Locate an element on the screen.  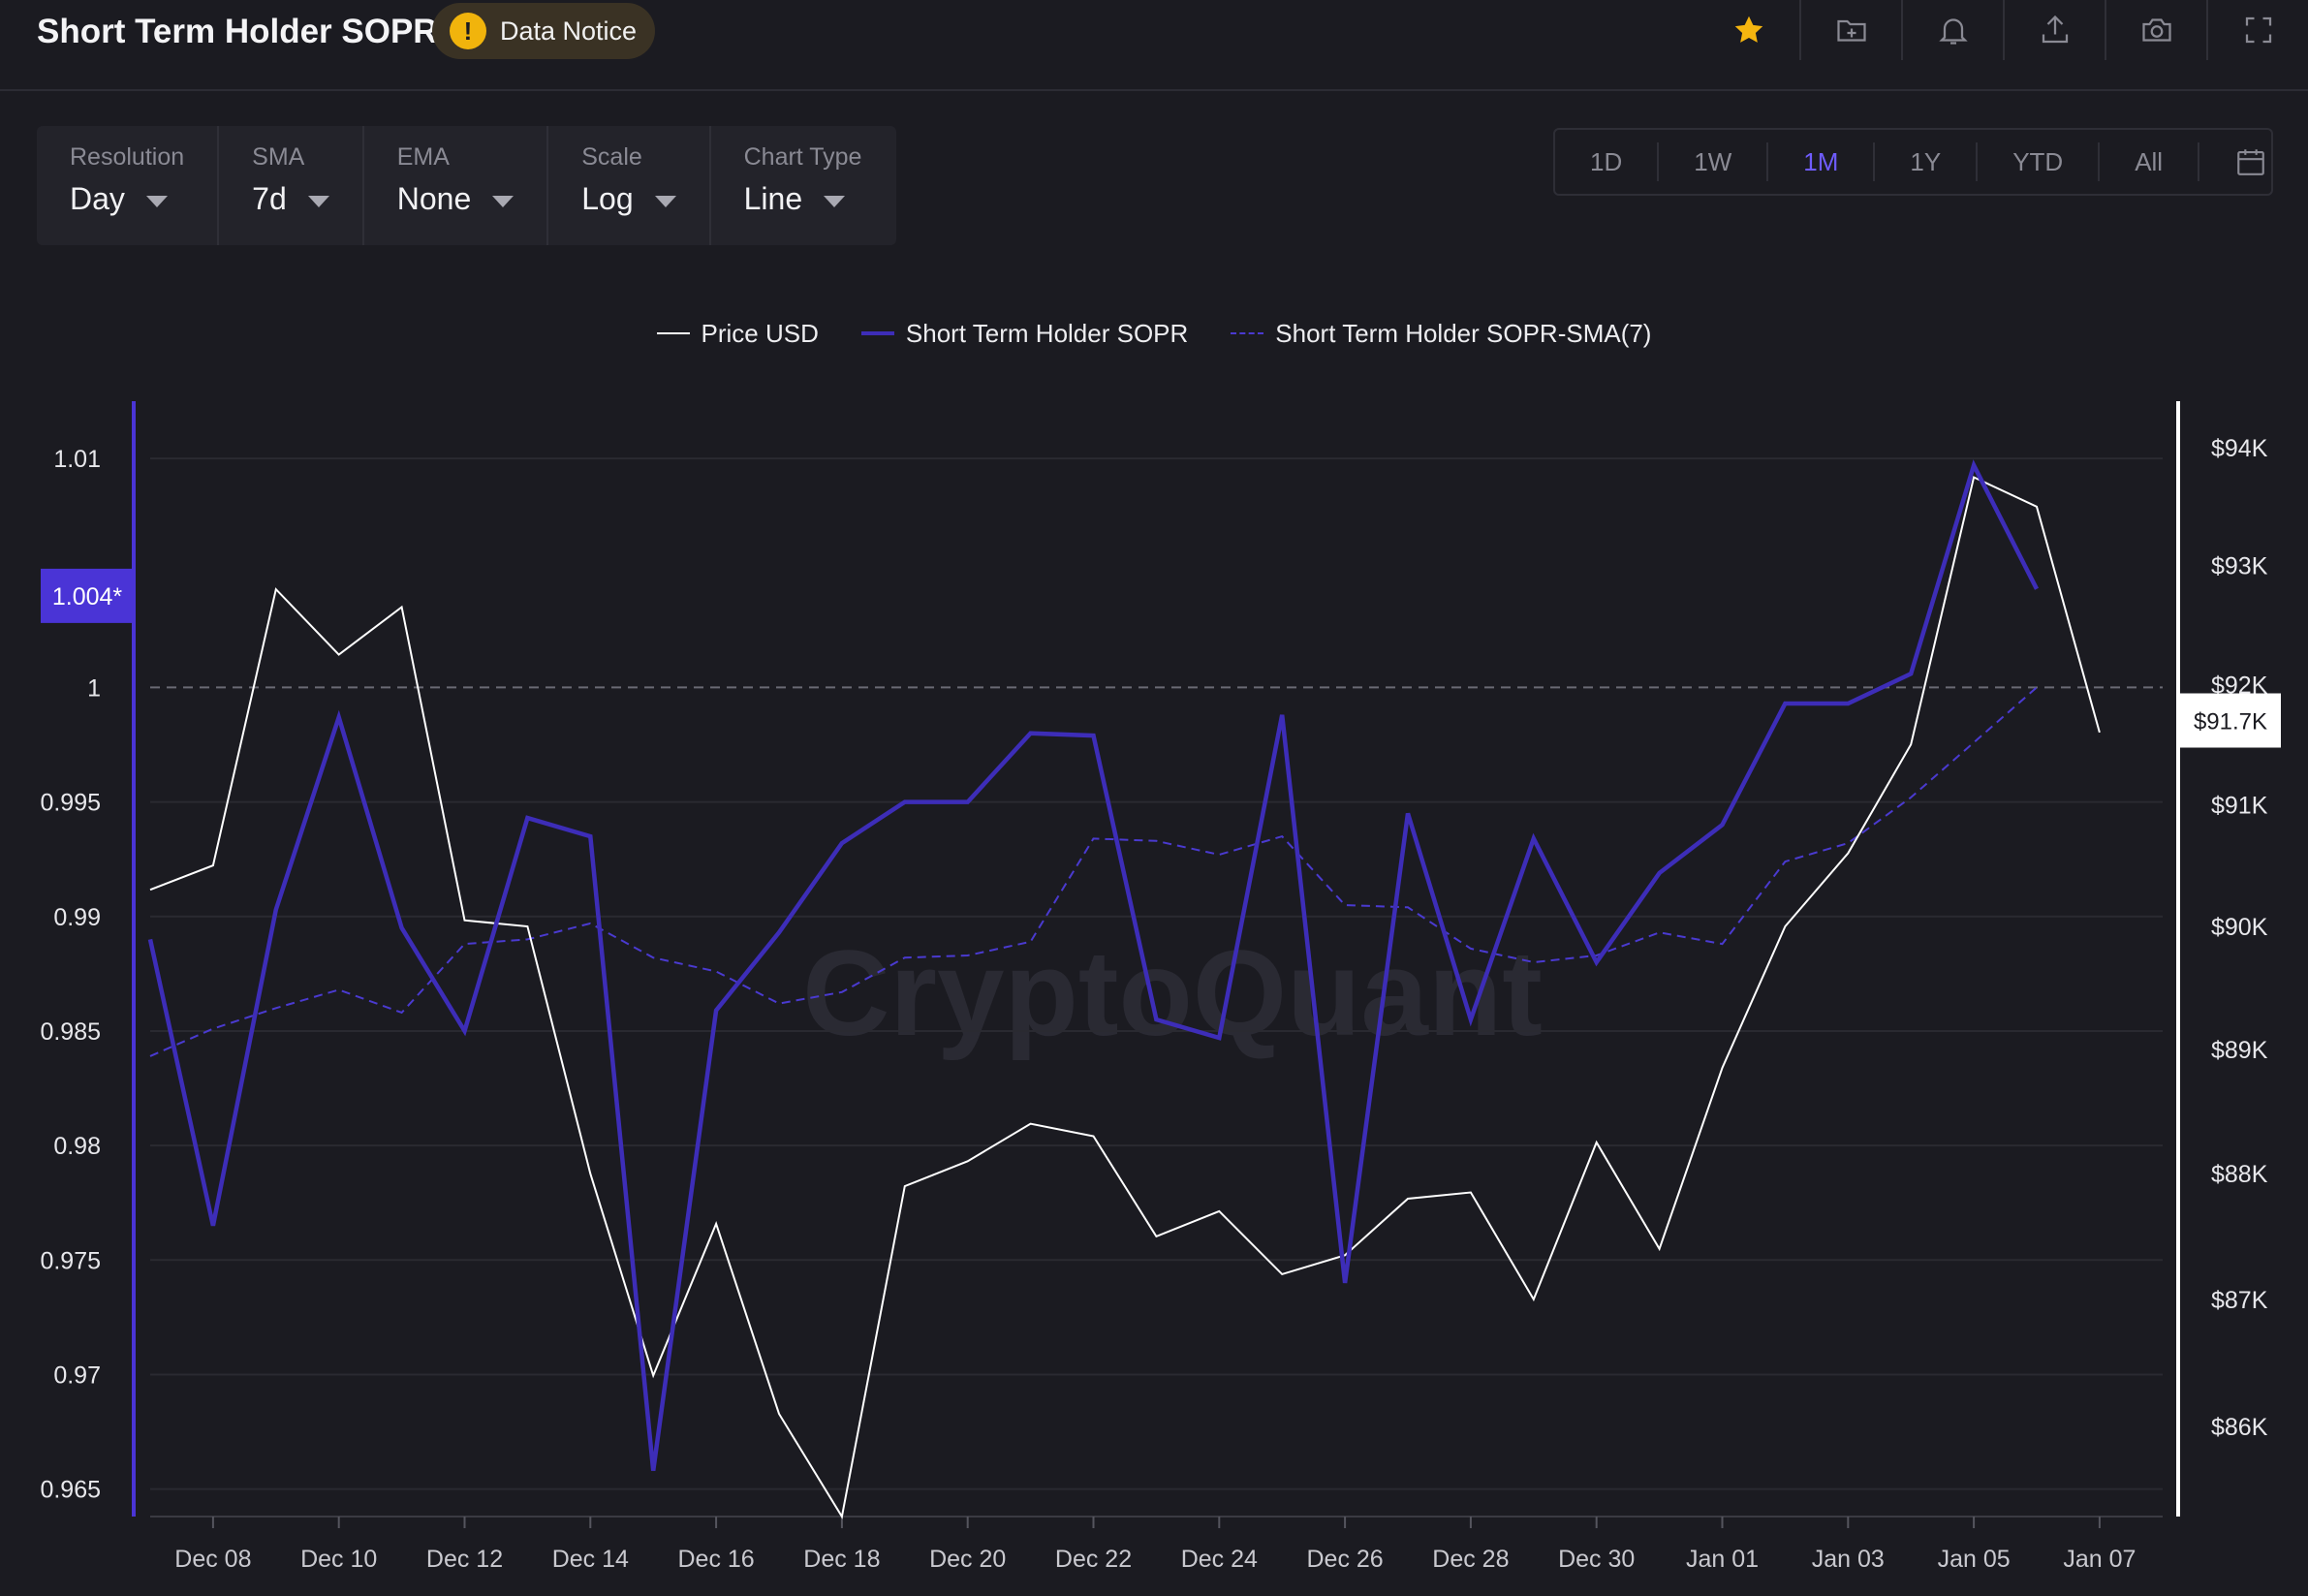
resolution-label: Resolution is located at coordinates (127, 157).